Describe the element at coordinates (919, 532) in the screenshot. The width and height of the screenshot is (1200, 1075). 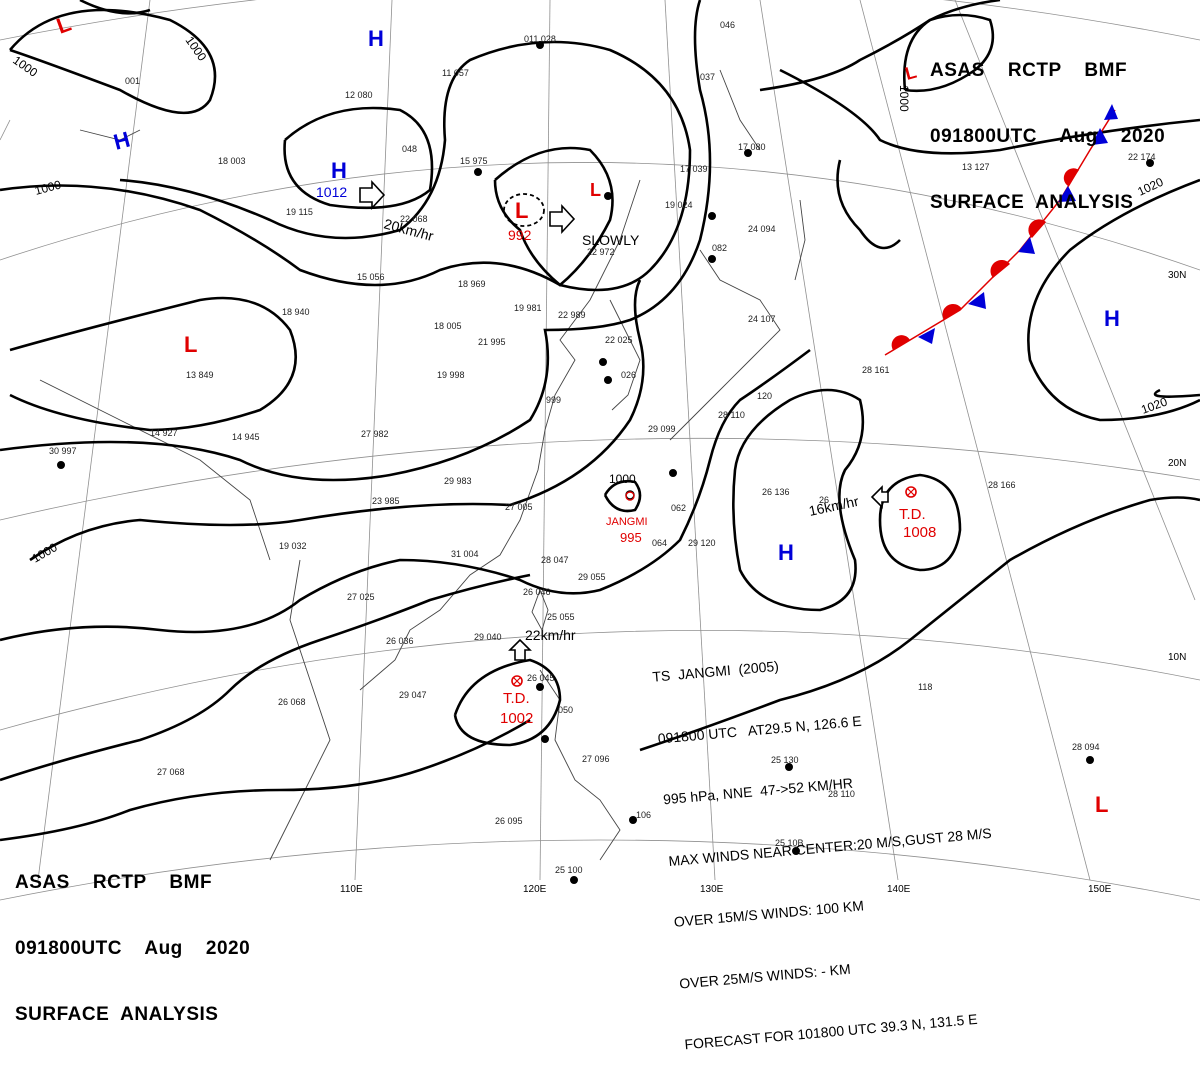
I see `td-east-value: 1008` at that location.